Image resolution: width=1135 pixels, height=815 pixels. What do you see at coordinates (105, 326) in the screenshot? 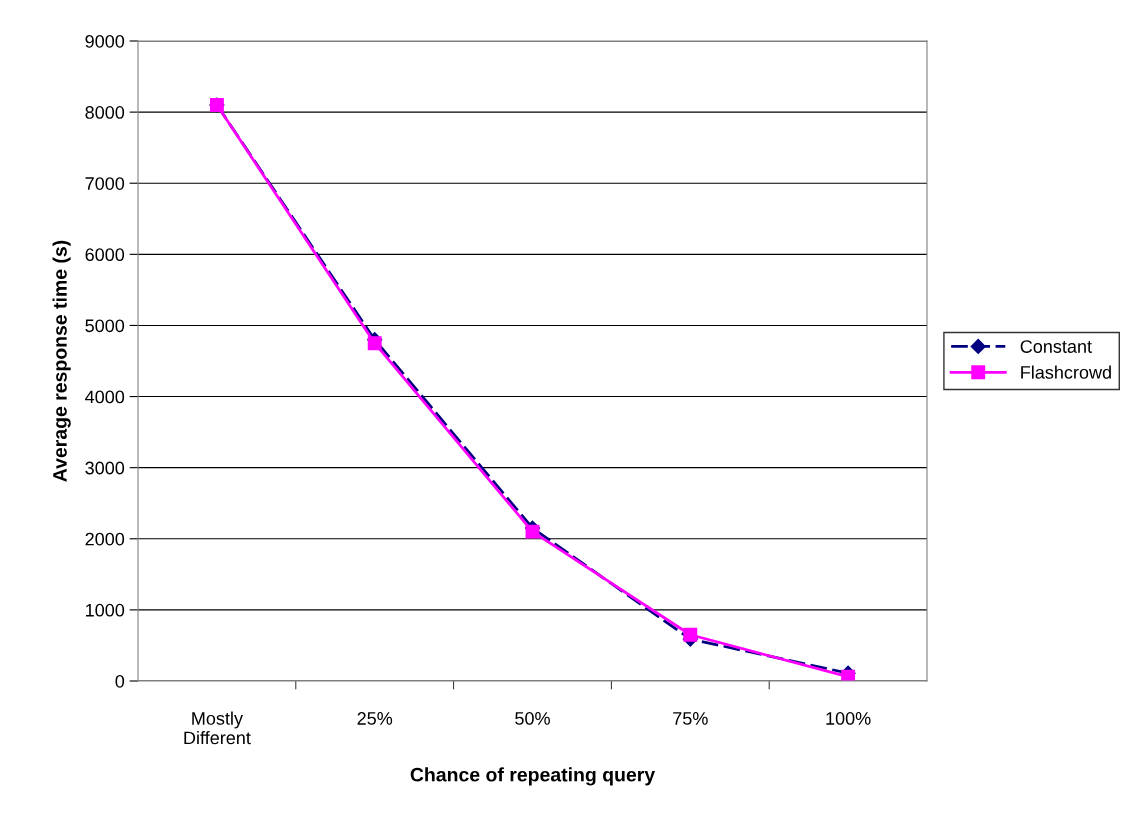
I see `y-tick-label: 5000` at bounding box center [105, 326].